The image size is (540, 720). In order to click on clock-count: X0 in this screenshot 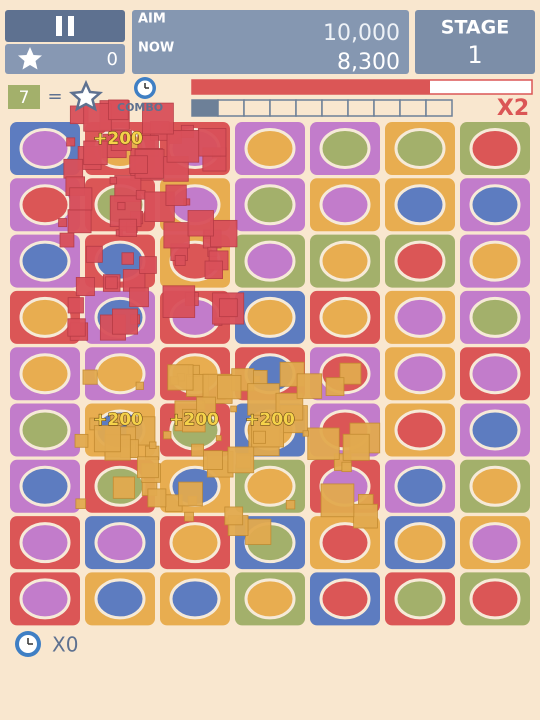, I will do `click(65, 645)`.